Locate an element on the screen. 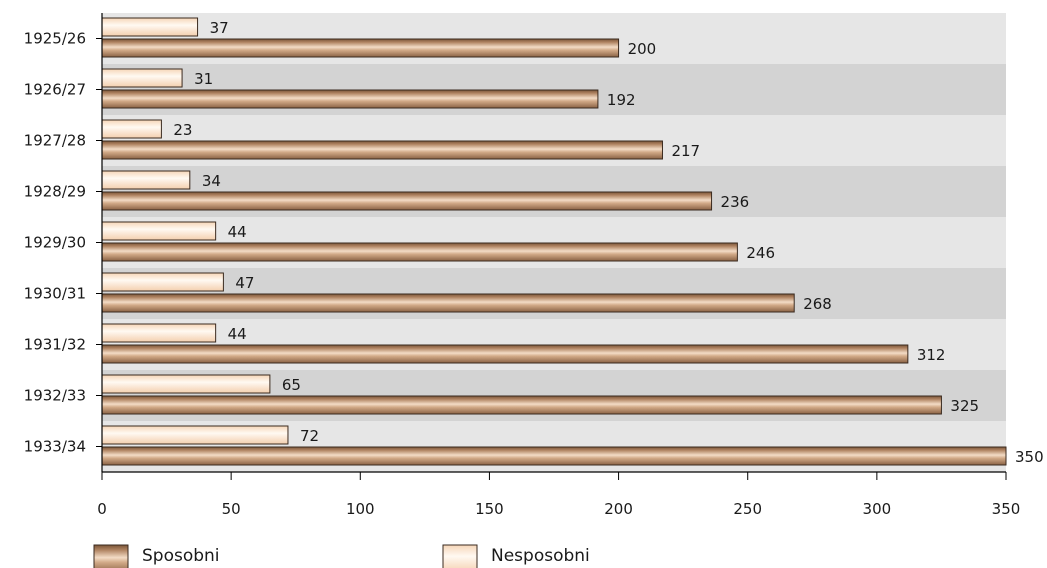  value-label-sposobni-1930/31: 268 is located at coordinates (817, 304).